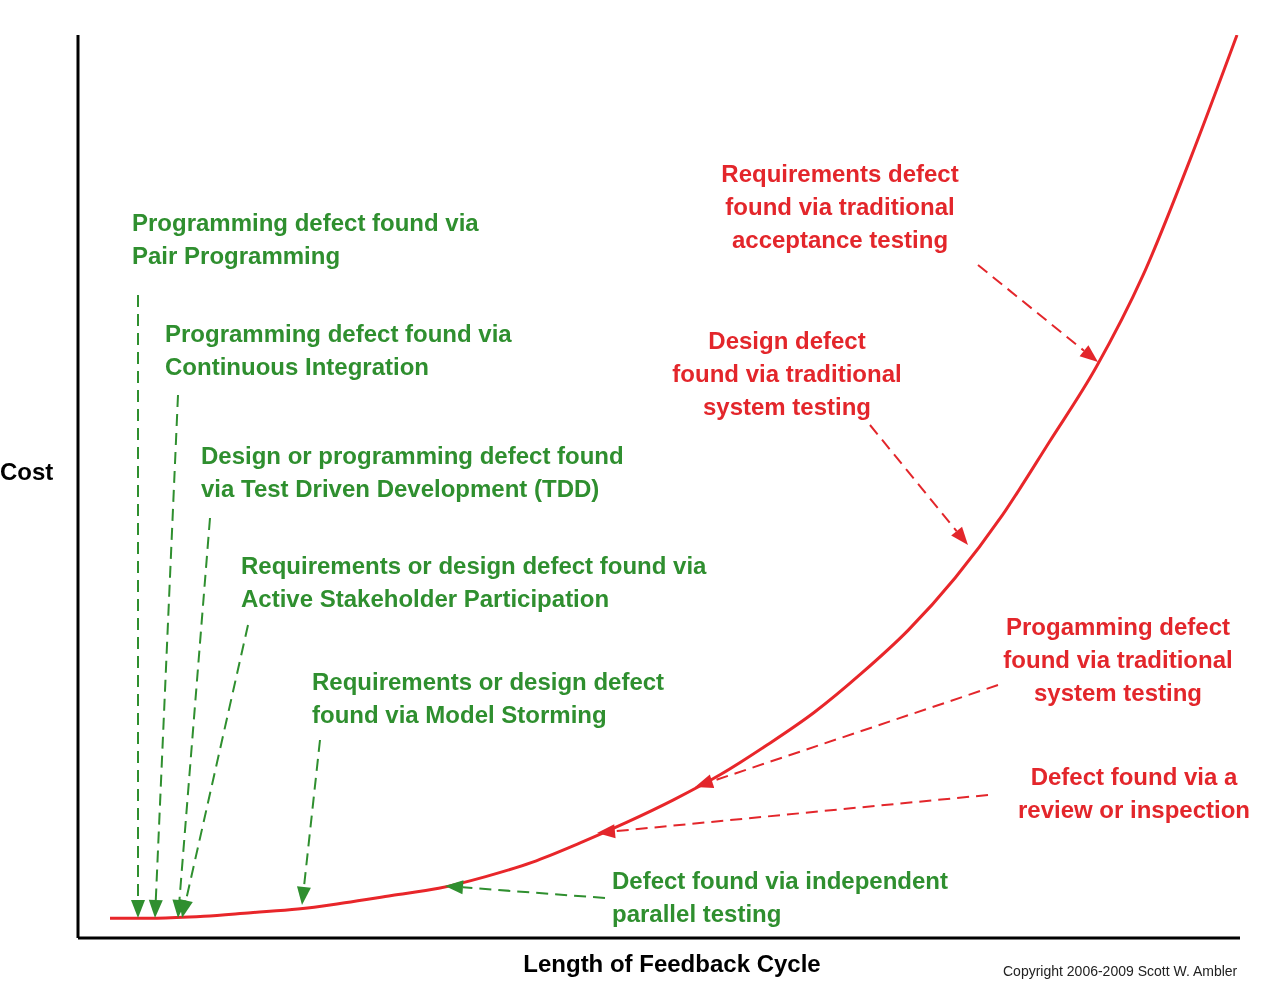 The image size is (1274, 992). I want to click on annotation: Requirements or design defect found via Active Stakeholder Participation, so click(474, 582).